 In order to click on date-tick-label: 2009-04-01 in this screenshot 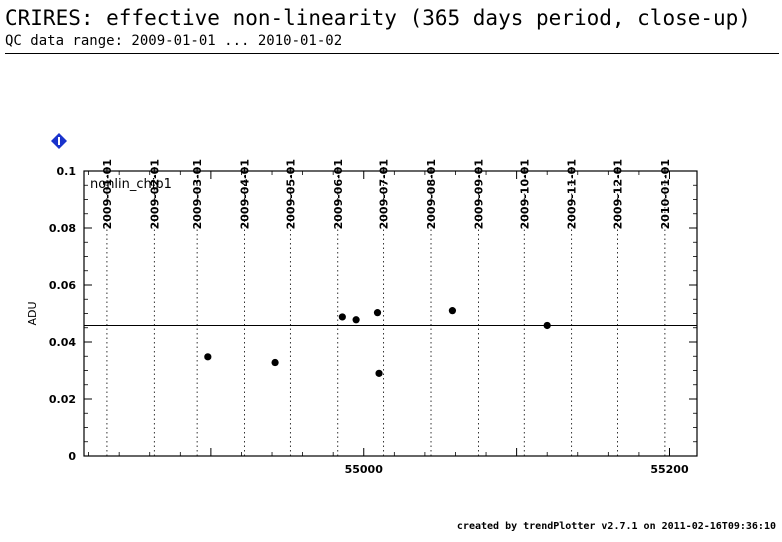, I will do `click(245, 194)`.